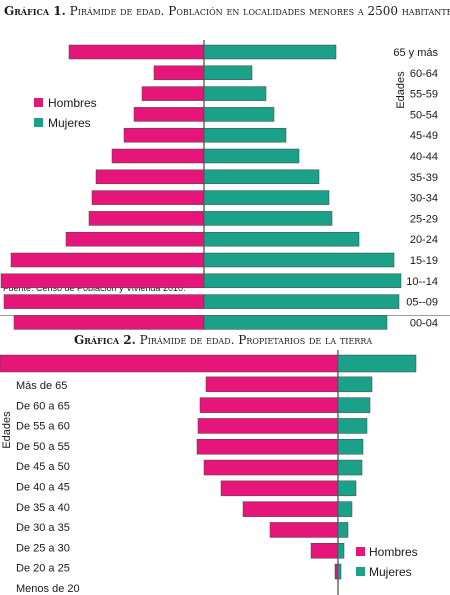 This screenshot has width=450, height=595. What do you see at coordinates (424, 261) in the screenshot?
I see `chart1-category-label: 15-19` at bounding box center [424, 261].